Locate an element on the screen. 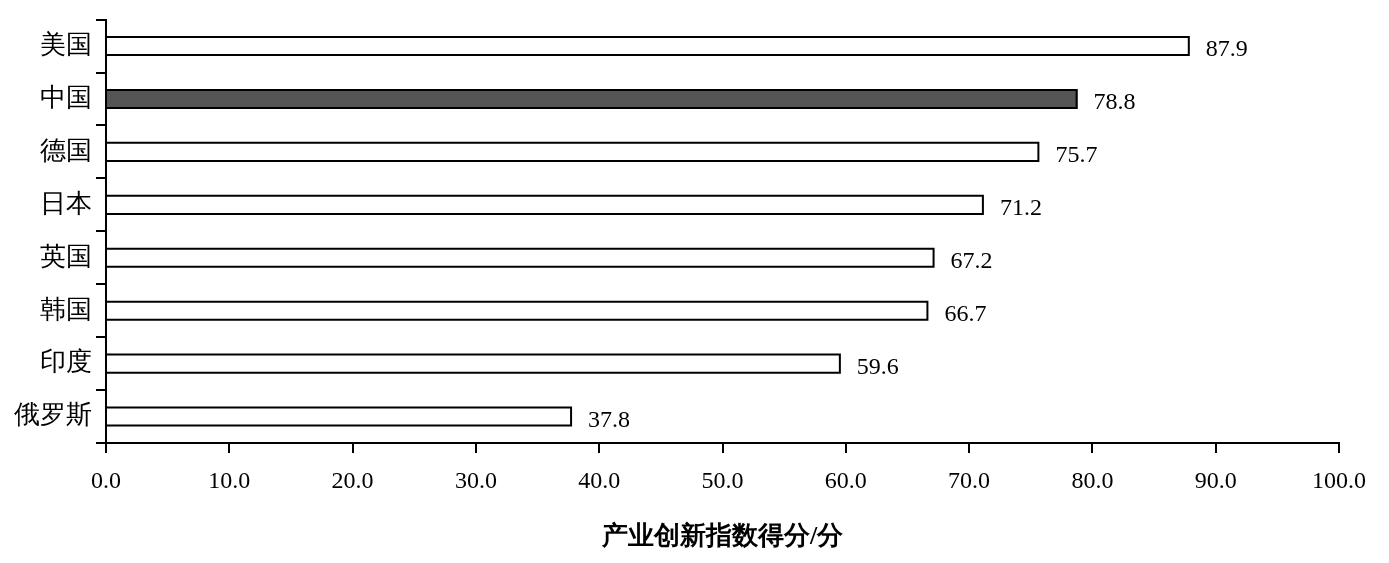 The width and height of the screenshot is (1389, 563). x-tick-label: 80.0 is located at coordinates (1092, 479).